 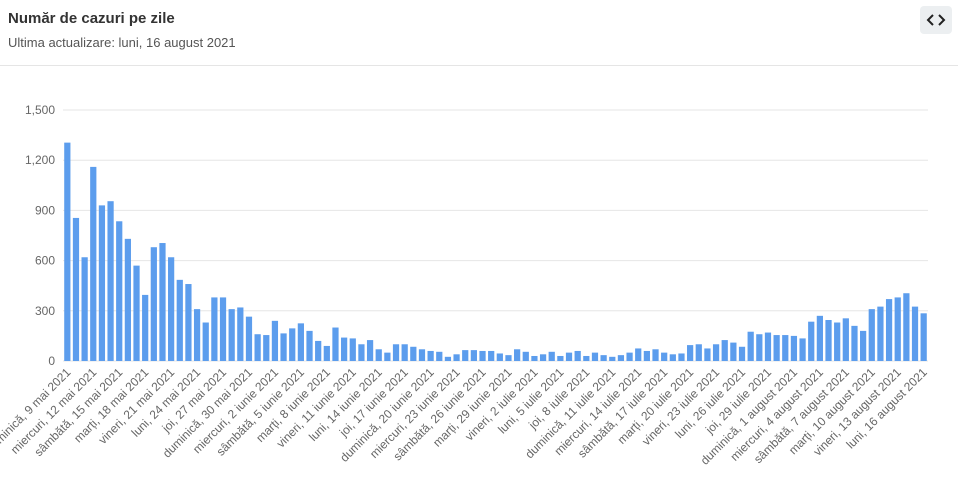 I want to click on embed-icon, so click(x=936, y=20).